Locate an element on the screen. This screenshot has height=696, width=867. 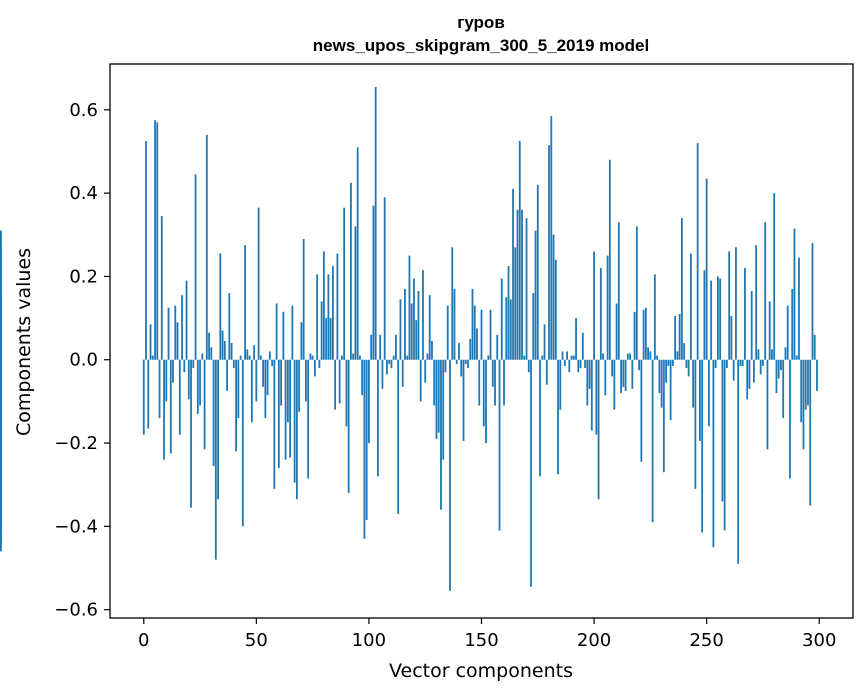
x-tick-label: 200 is located at coordinates (594, 640).